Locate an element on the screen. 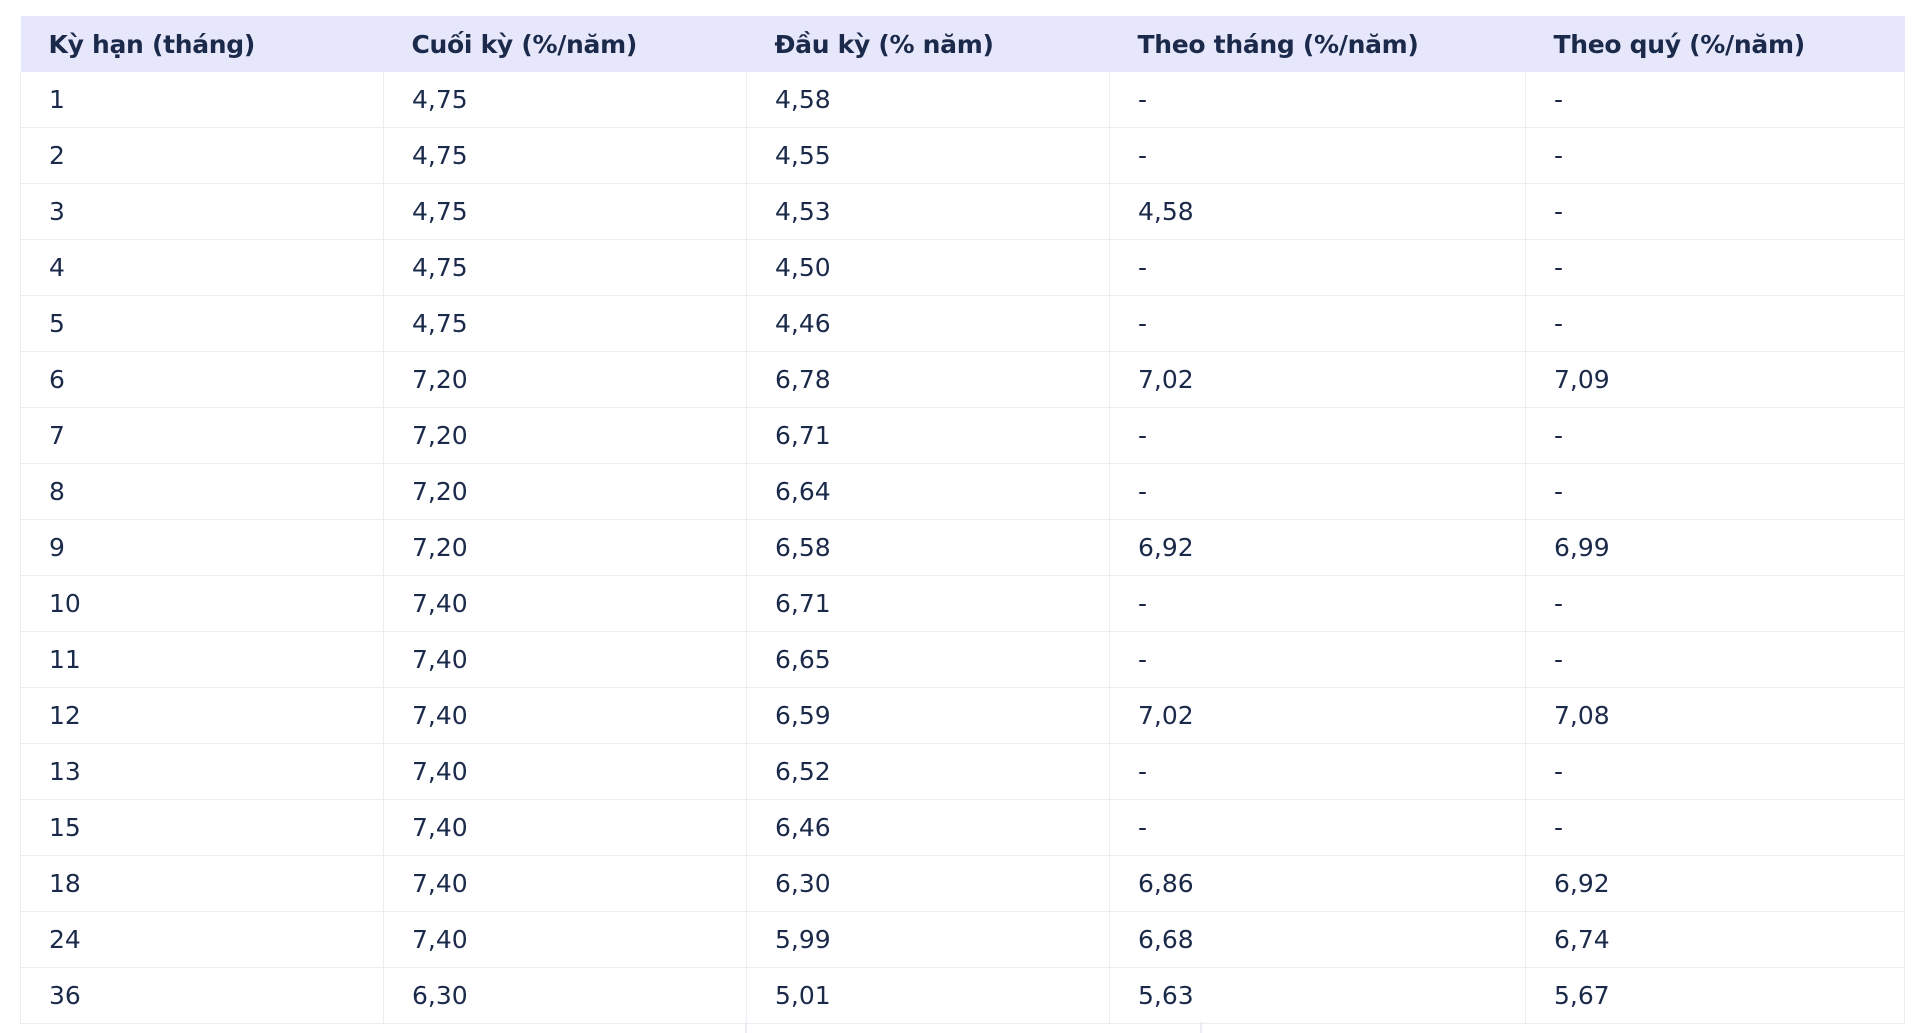  table-row: 11 7,40 6,65- - is located at coordinates (962, 659).